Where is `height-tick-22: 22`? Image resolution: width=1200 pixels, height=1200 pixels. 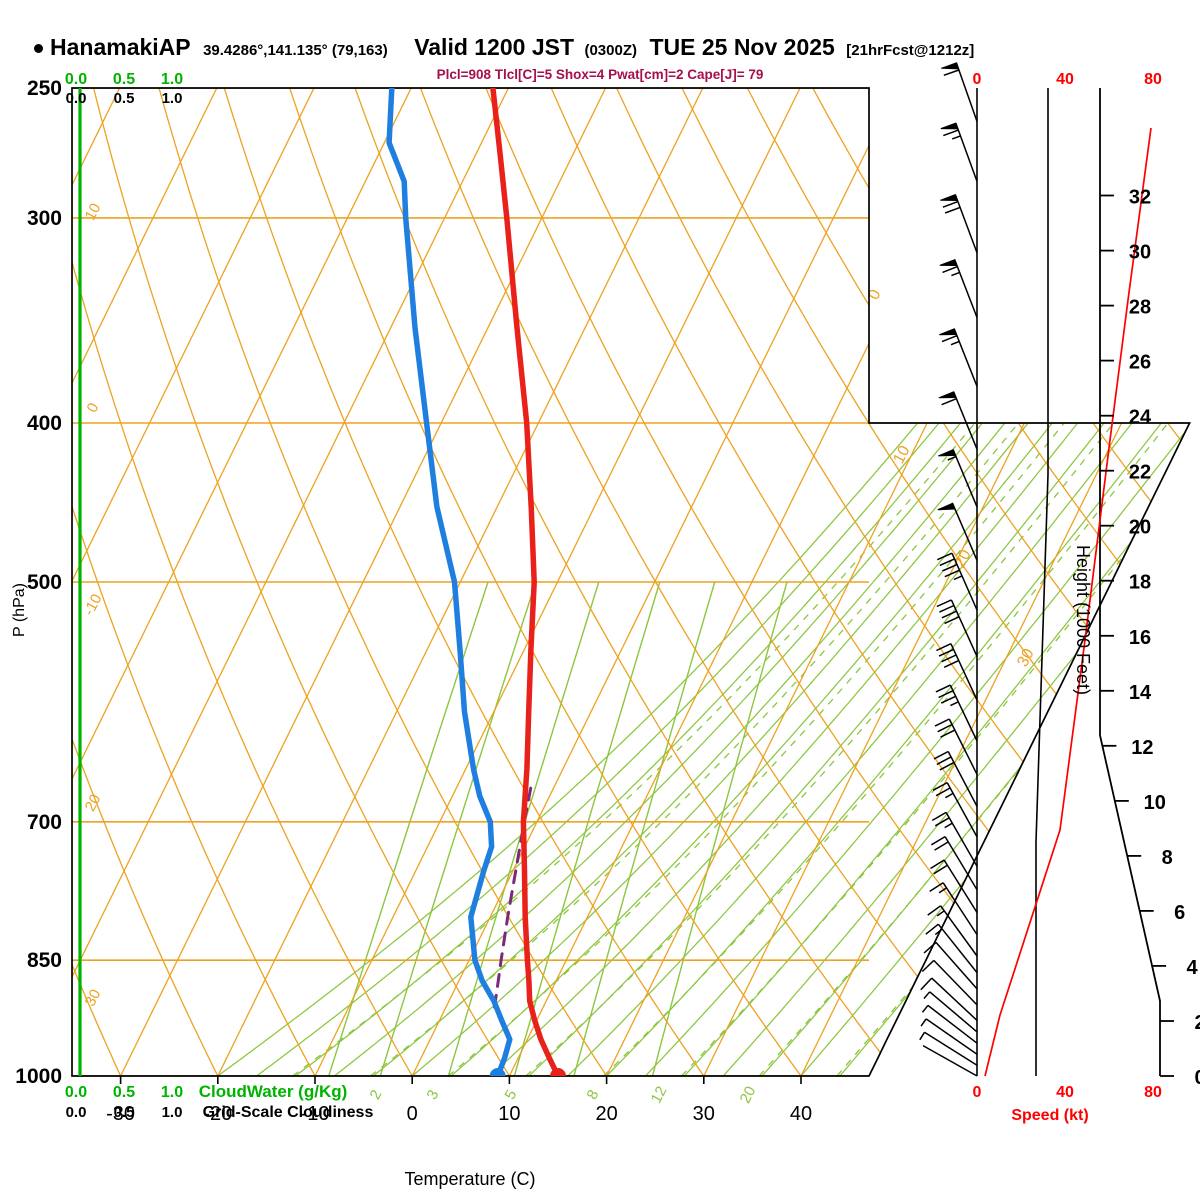 height-tick-22: 22 is located at coordinates (1140, 473).